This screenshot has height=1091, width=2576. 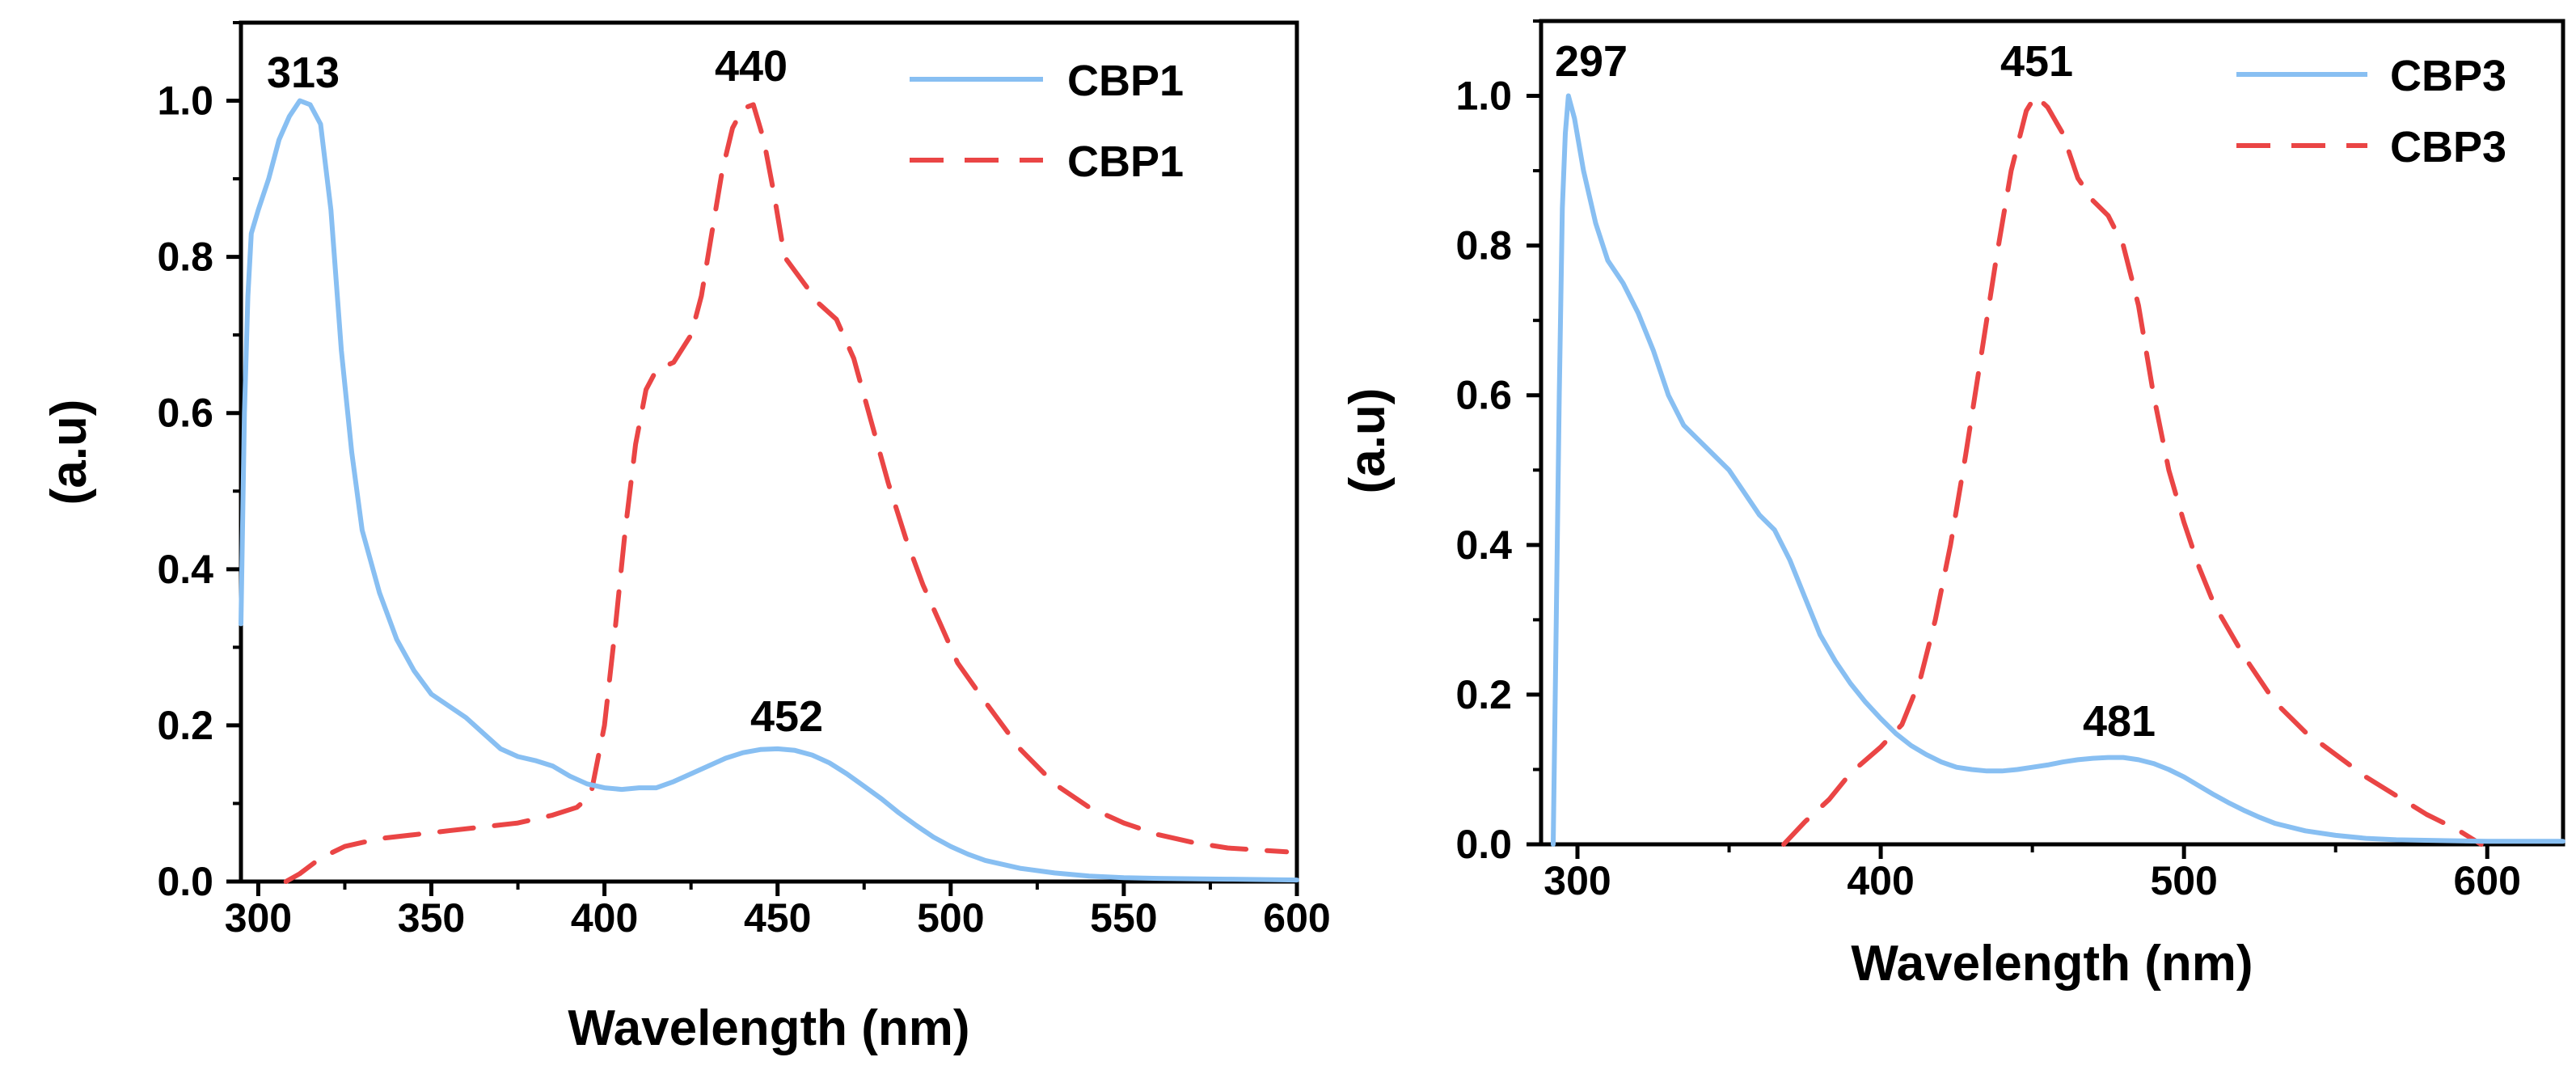 What do you see at coordinates (2032, 873) in the screenshot?
I see `x-axis-ticks: 300 400 500 600` at bounding box center [2032, 873].